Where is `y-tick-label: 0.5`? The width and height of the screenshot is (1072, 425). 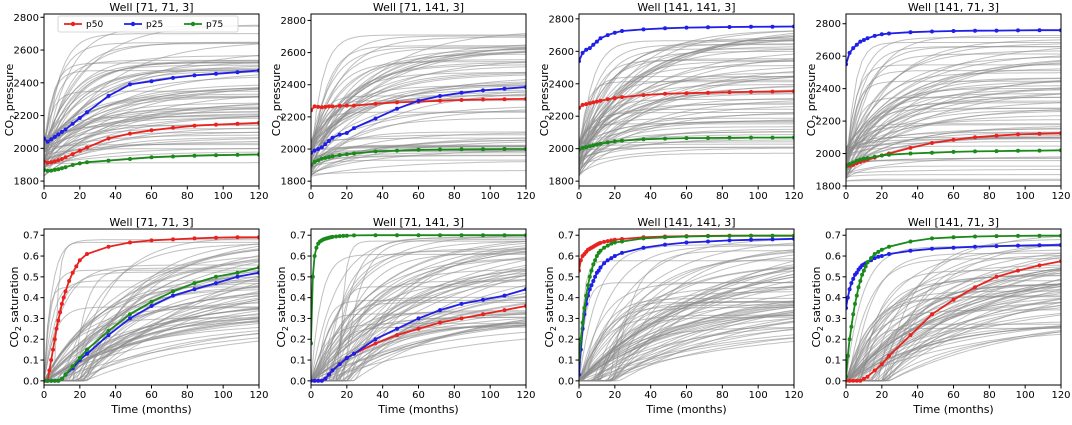
y-tick-label: 0.5 is located at coordinates (566, 277).